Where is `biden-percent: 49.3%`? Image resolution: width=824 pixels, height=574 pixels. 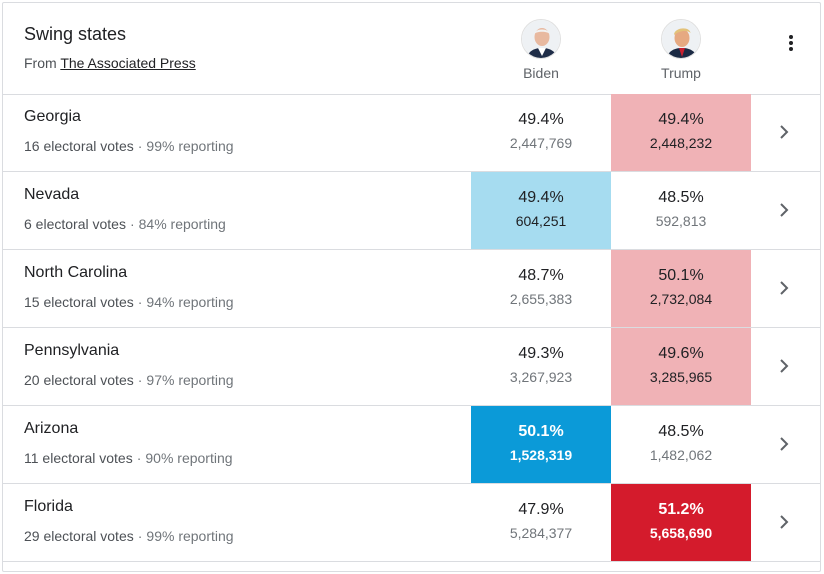 biden-percent: 49.3% is located at coordinates (541, 353).